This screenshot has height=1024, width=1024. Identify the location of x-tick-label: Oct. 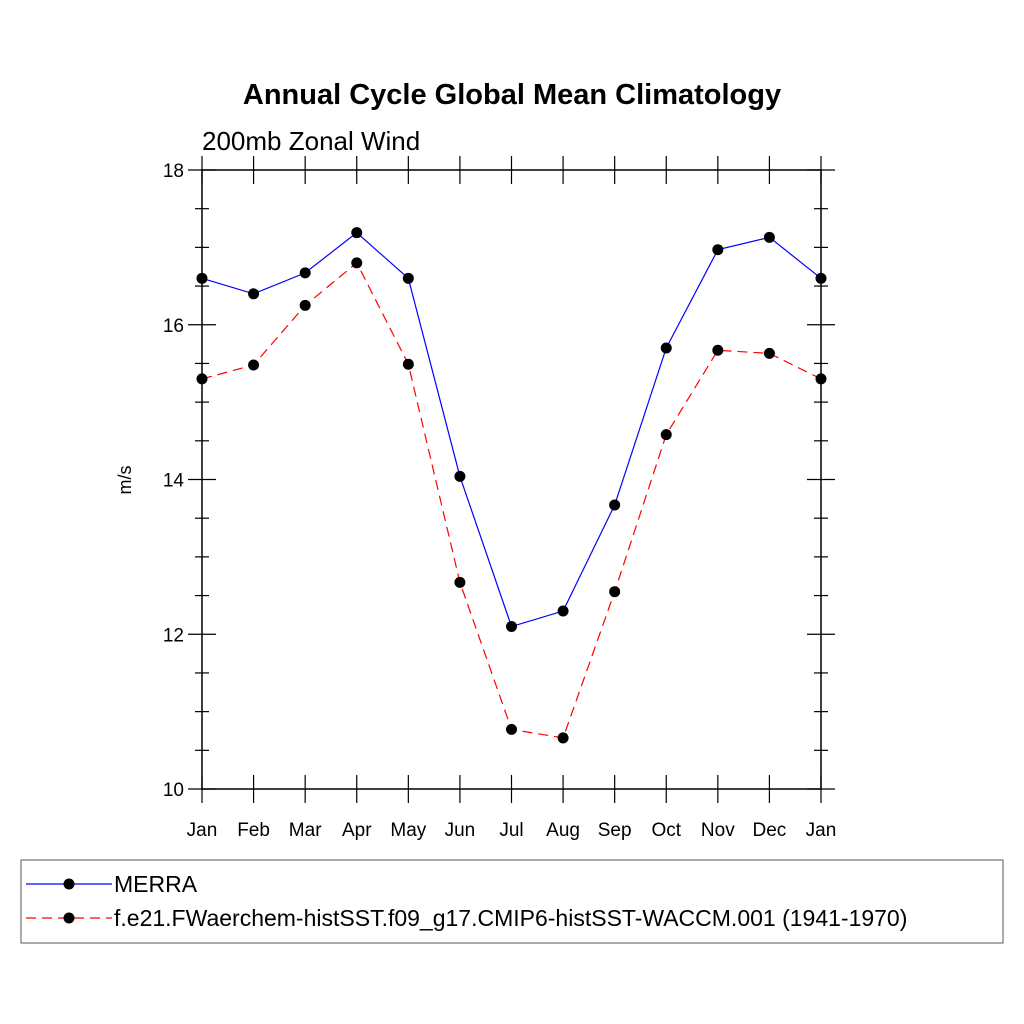
(666, 830).